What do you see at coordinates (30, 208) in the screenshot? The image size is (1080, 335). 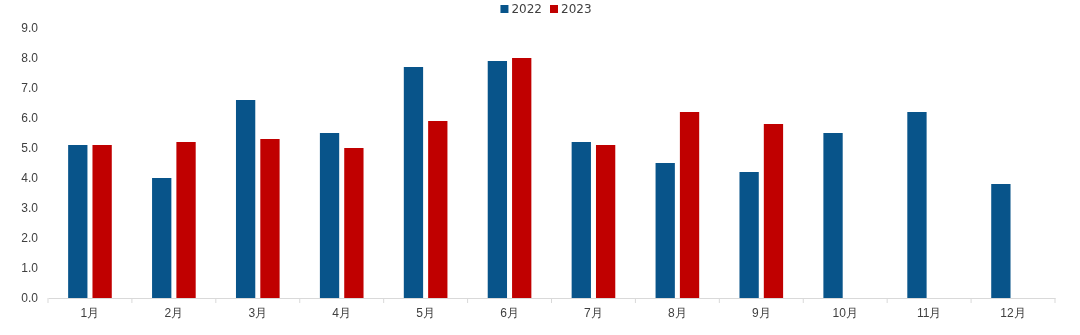 I see `y-tick-label: 3.0` at bounding box center [30, 208].